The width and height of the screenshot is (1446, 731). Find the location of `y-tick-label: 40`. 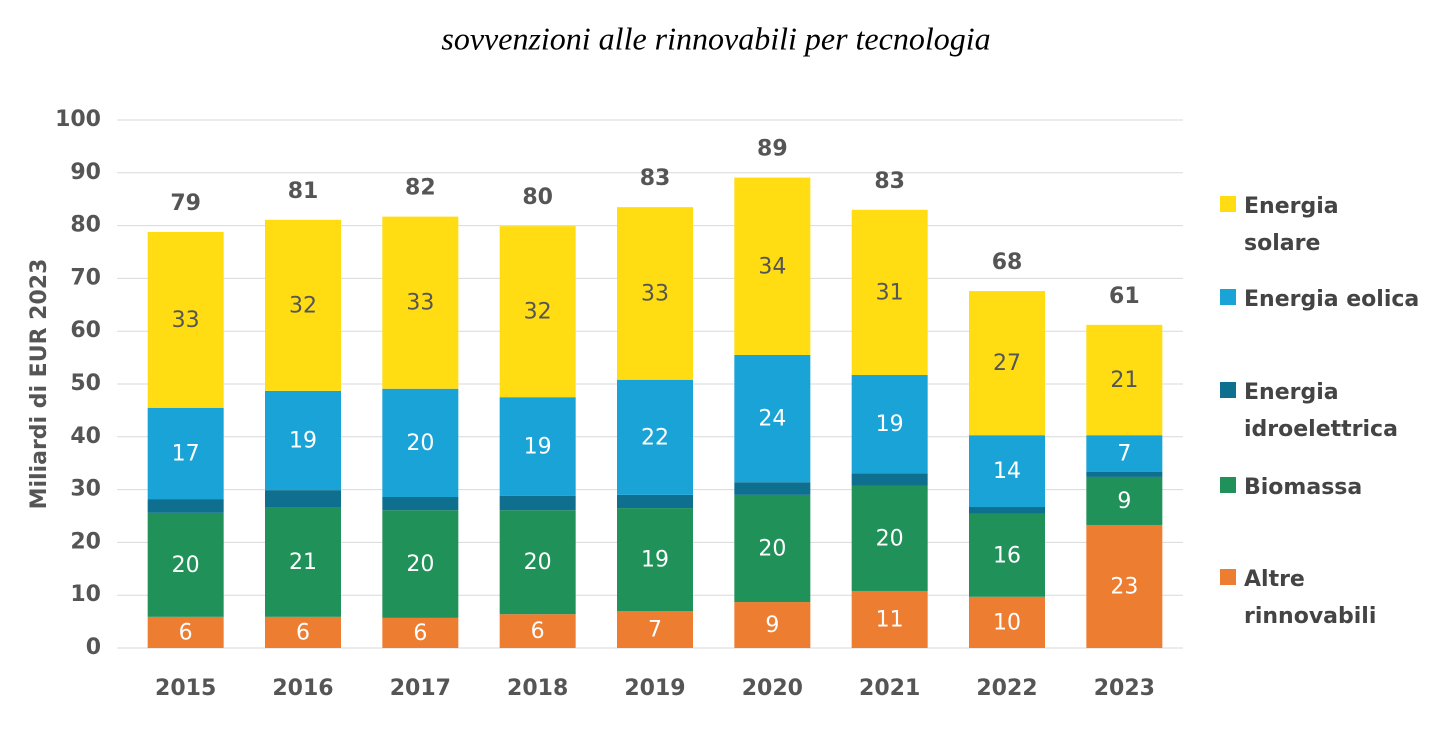

y-tick-label: 40 is located at coordinates (85, 436).